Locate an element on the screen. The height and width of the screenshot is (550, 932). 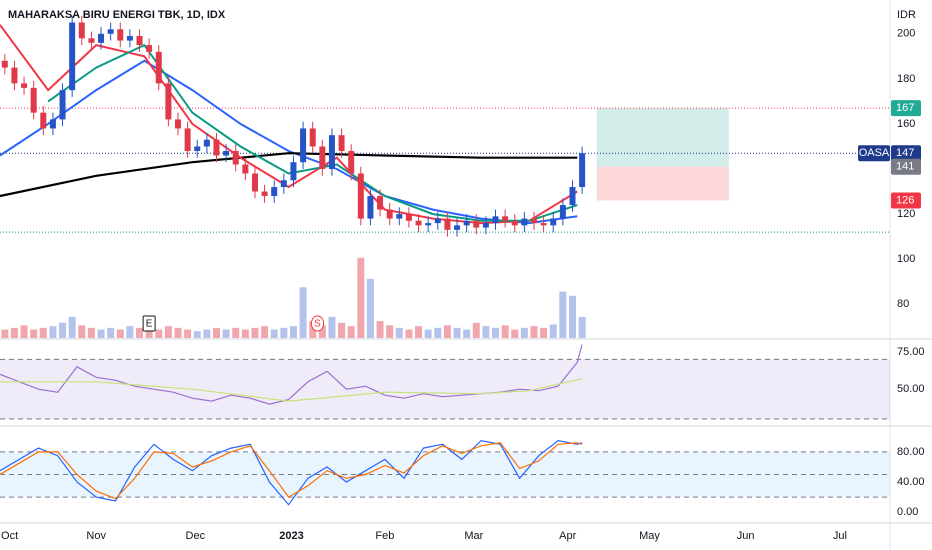
price-label: 167 is located at coordinates (905, 108).